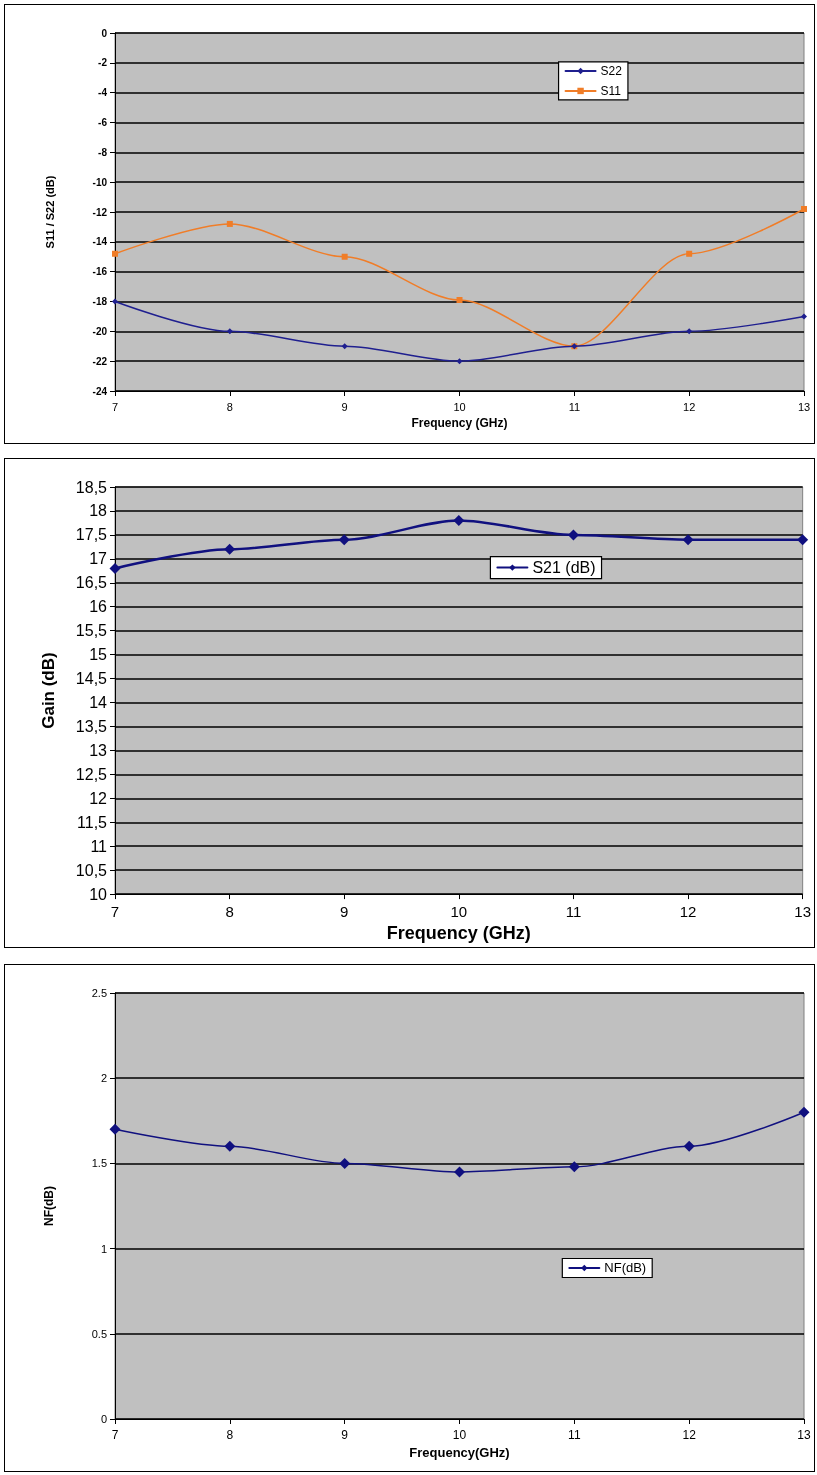 This screenshot has width=817, height=1475. I want to click on legend-label: S11, so click(611, 90).